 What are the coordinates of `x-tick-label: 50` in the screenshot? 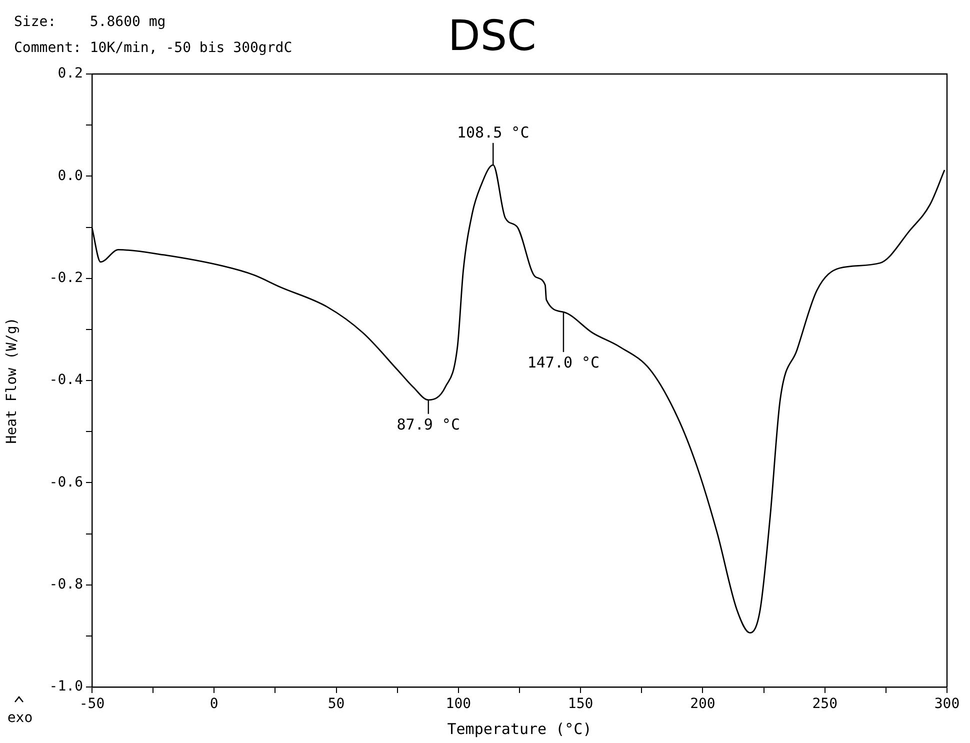 It's located at (336, 704).